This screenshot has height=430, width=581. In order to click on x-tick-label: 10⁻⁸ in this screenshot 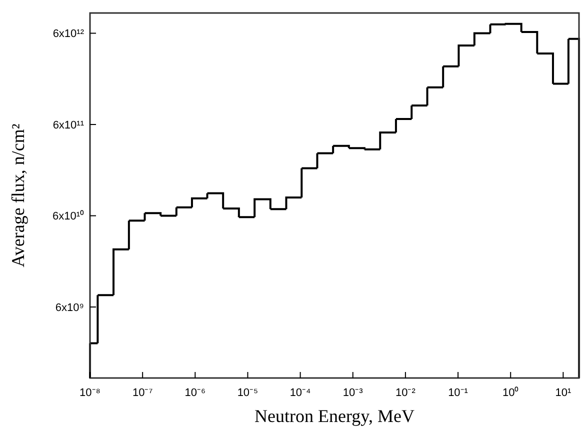, I will do `click(90, 393)`.